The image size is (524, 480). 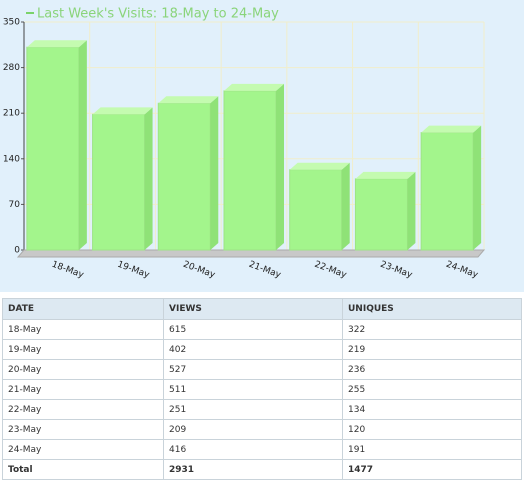 What do you see at coordinates (83, 369) in the screenshot?
I see `table-cell: 20-May` at bounding box center [83, 369].